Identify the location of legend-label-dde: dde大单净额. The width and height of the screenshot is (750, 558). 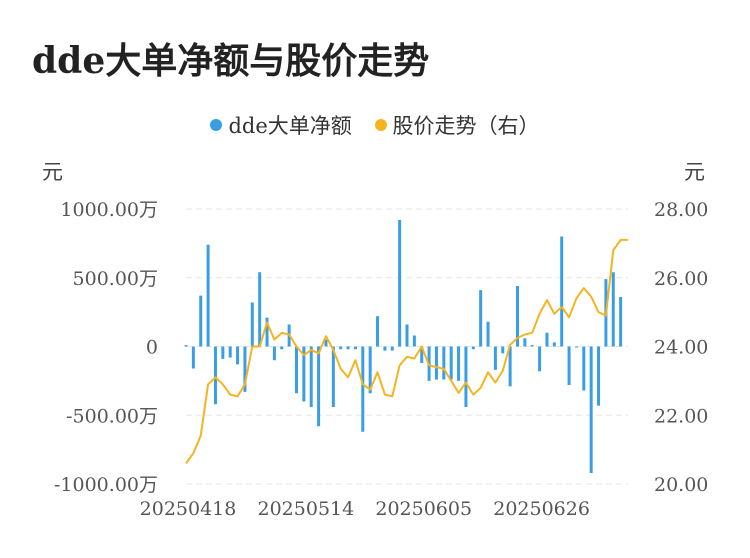
(290, 126).